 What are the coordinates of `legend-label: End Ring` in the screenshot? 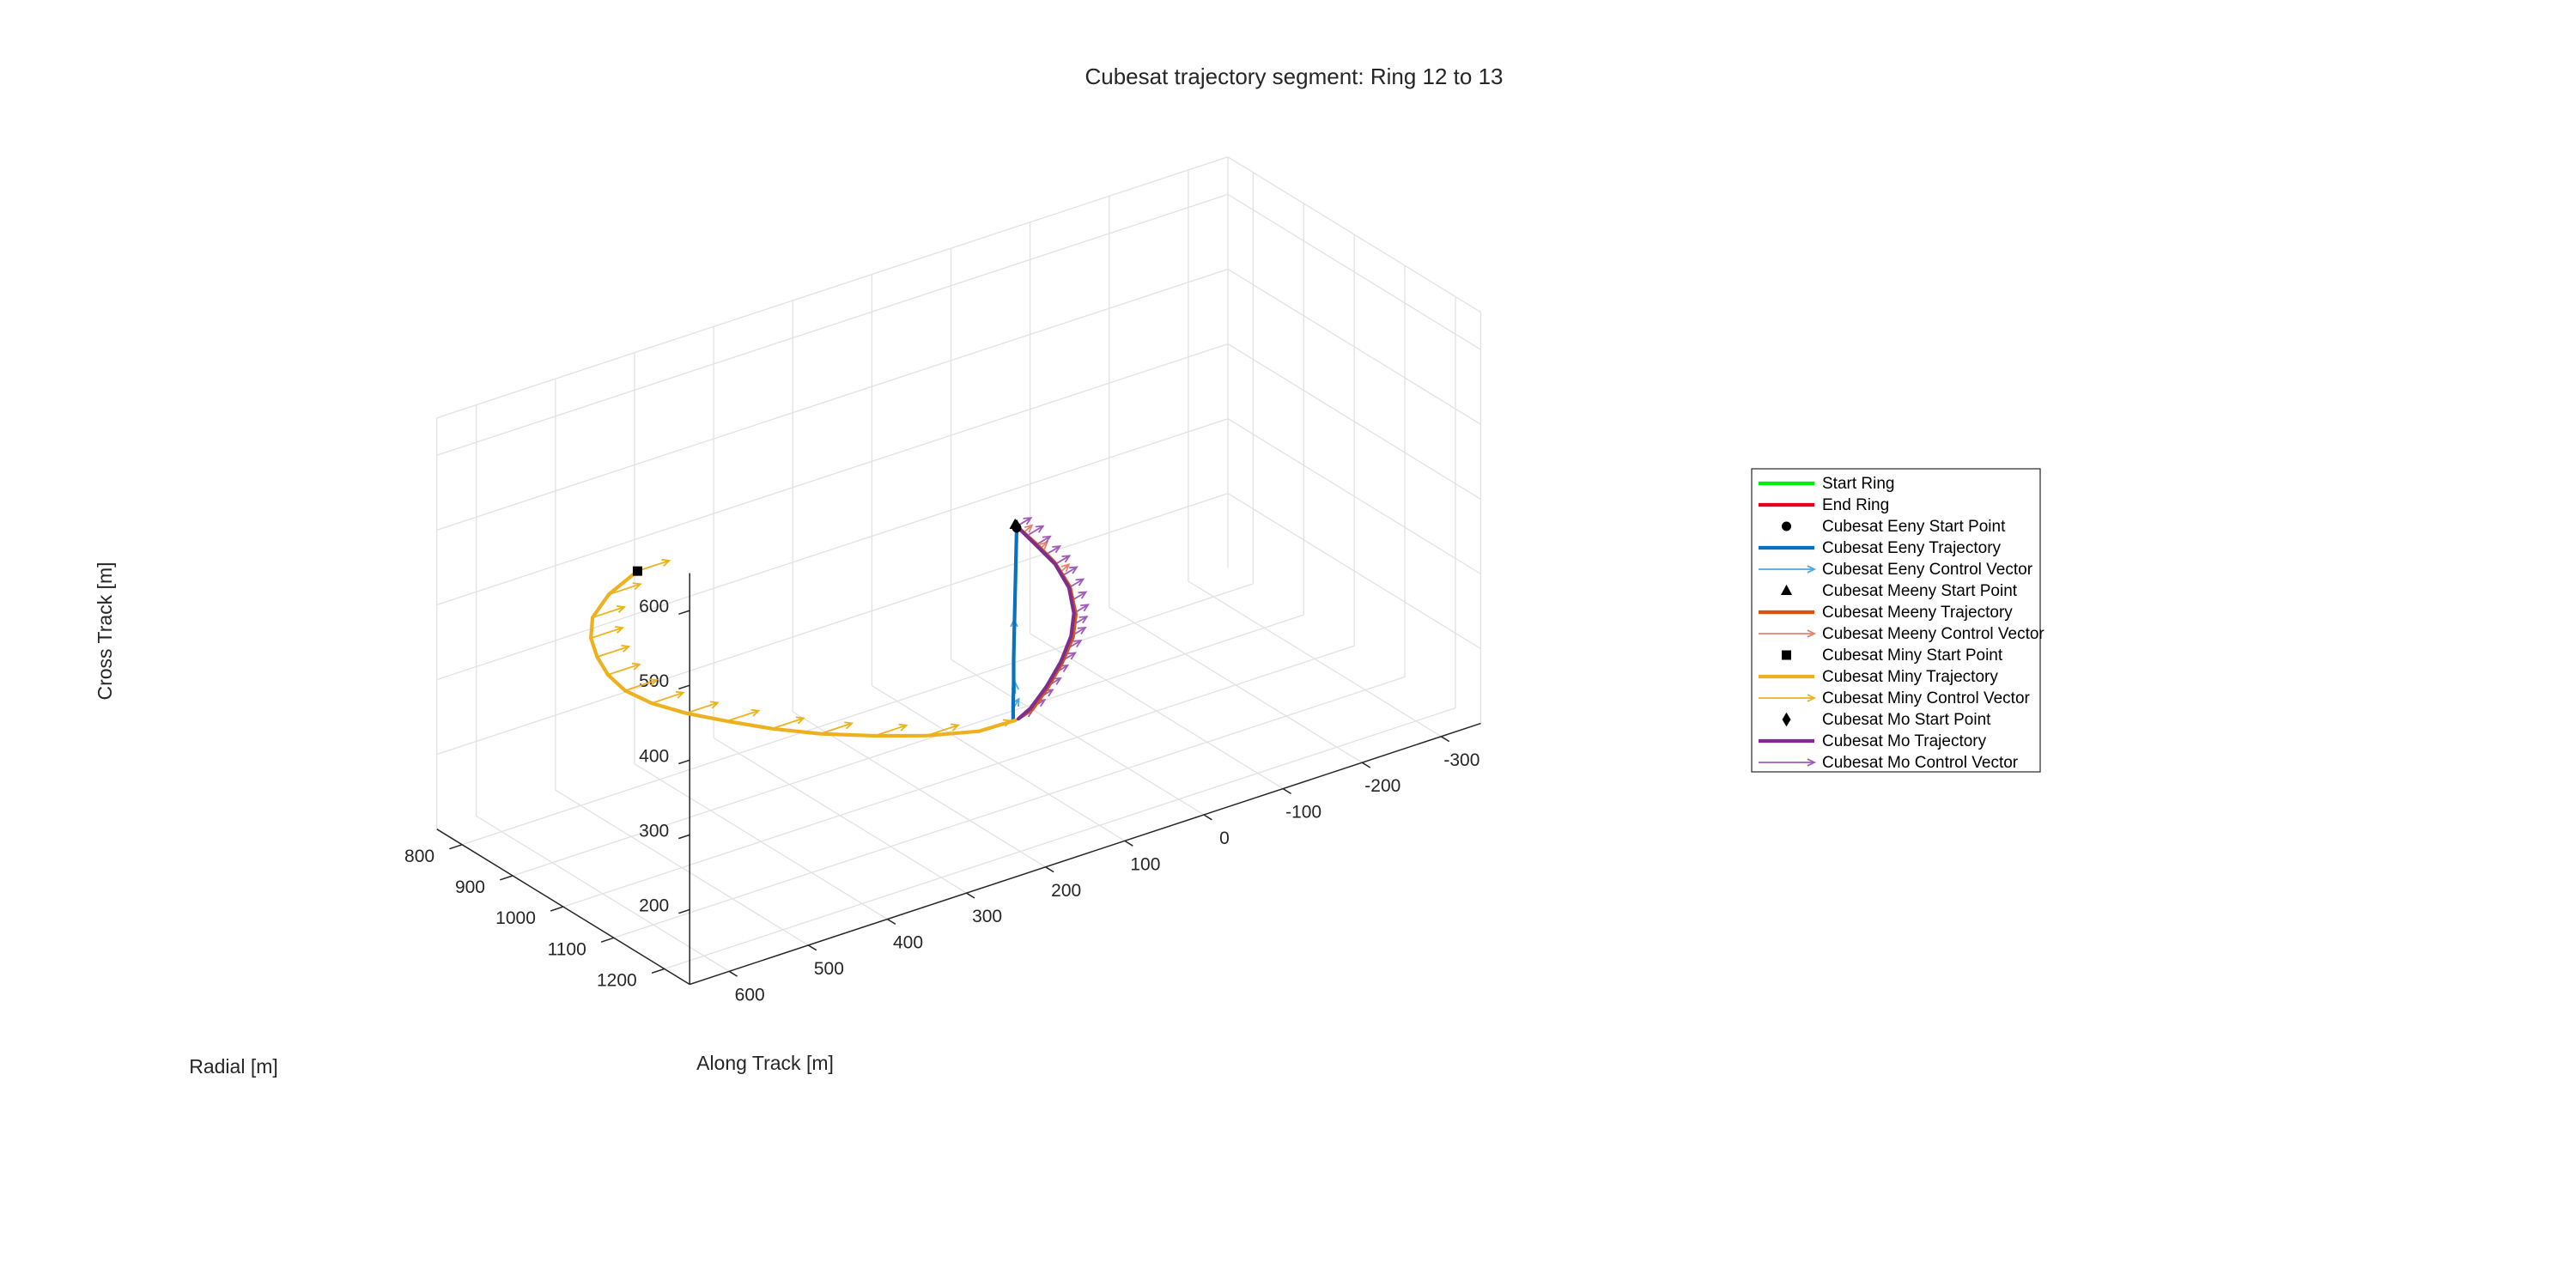 It's located at (1856, 505).